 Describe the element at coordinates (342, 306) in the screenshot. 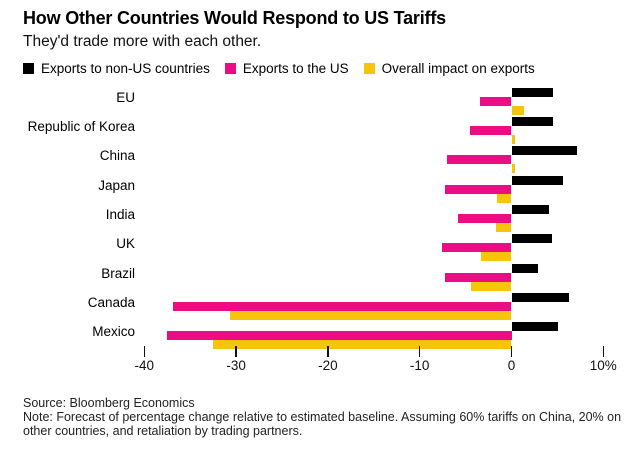

I see `bar-exports-to-the-us-canada` at that location.